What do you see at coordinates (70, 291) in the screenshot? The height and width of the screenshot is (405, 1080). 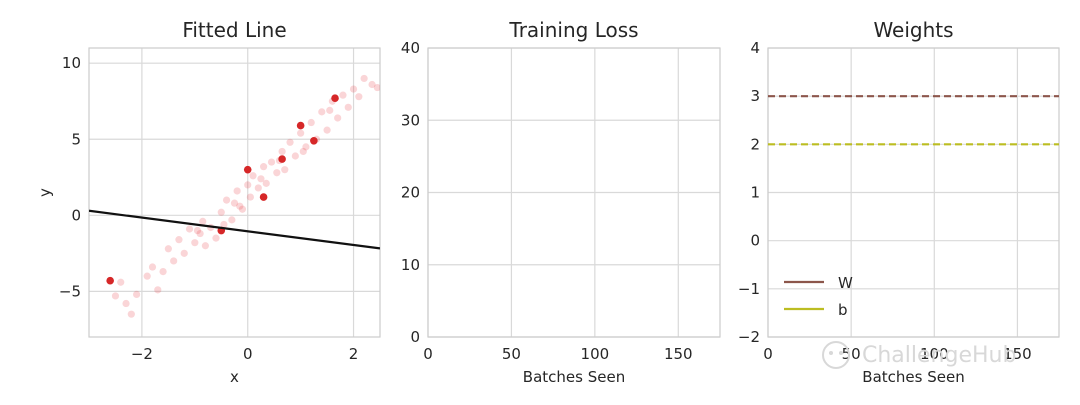 I see `y-tick-label: −5` at bounding box center [70, 291].